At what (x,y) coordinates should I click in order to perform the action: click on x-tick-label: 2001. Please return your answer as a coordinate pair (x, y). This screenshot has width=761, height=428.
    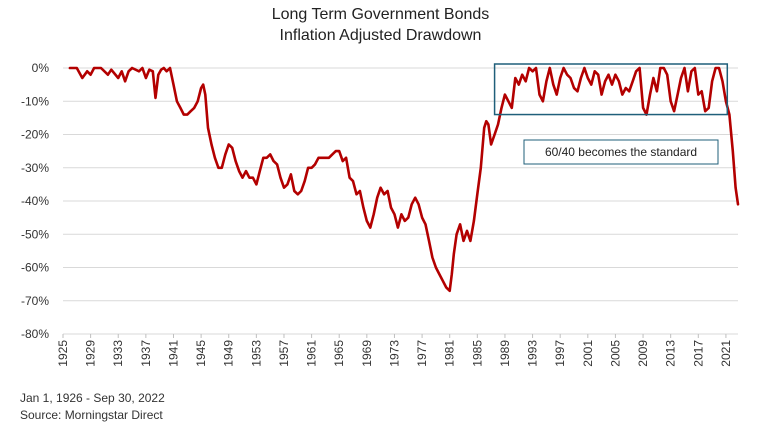
    Looking at the image, I should click on (588, 353).